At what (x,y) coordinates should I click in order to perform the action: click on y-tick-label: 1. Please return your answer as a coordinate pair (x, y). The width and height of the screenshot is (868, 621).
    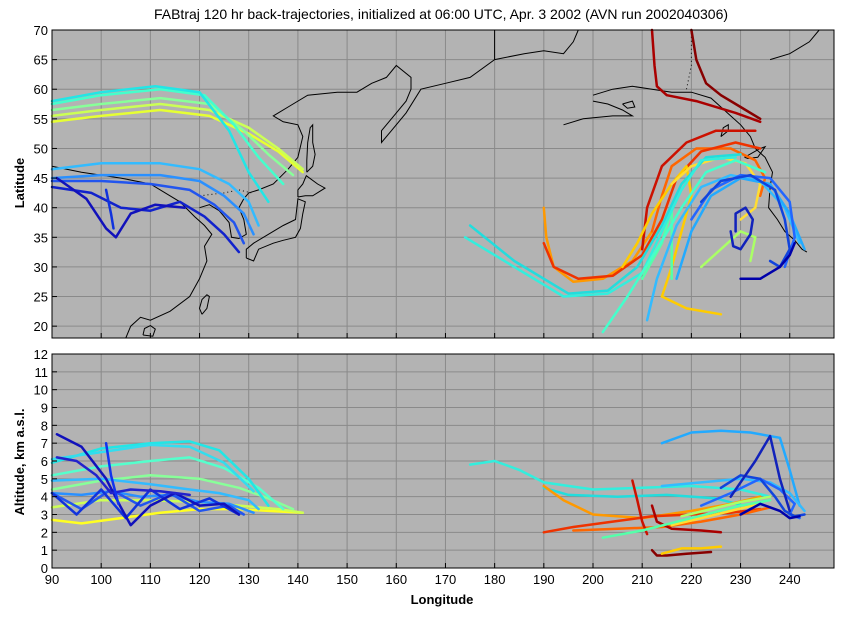
    Looking at the image, I should click on (44, 550).